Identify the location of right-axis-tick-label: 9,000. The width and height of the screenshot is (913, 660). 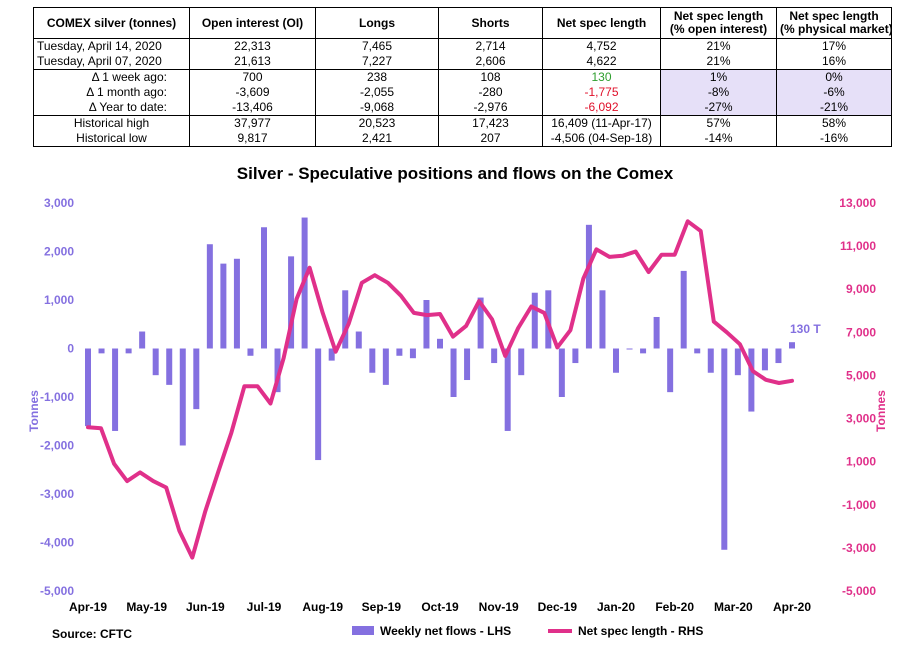
(861, 289).